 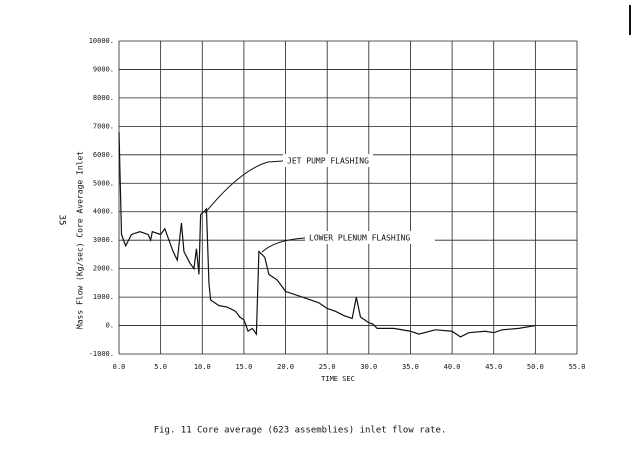 I want to click on y-tick-label: 5000., so click(x=103, y=183).